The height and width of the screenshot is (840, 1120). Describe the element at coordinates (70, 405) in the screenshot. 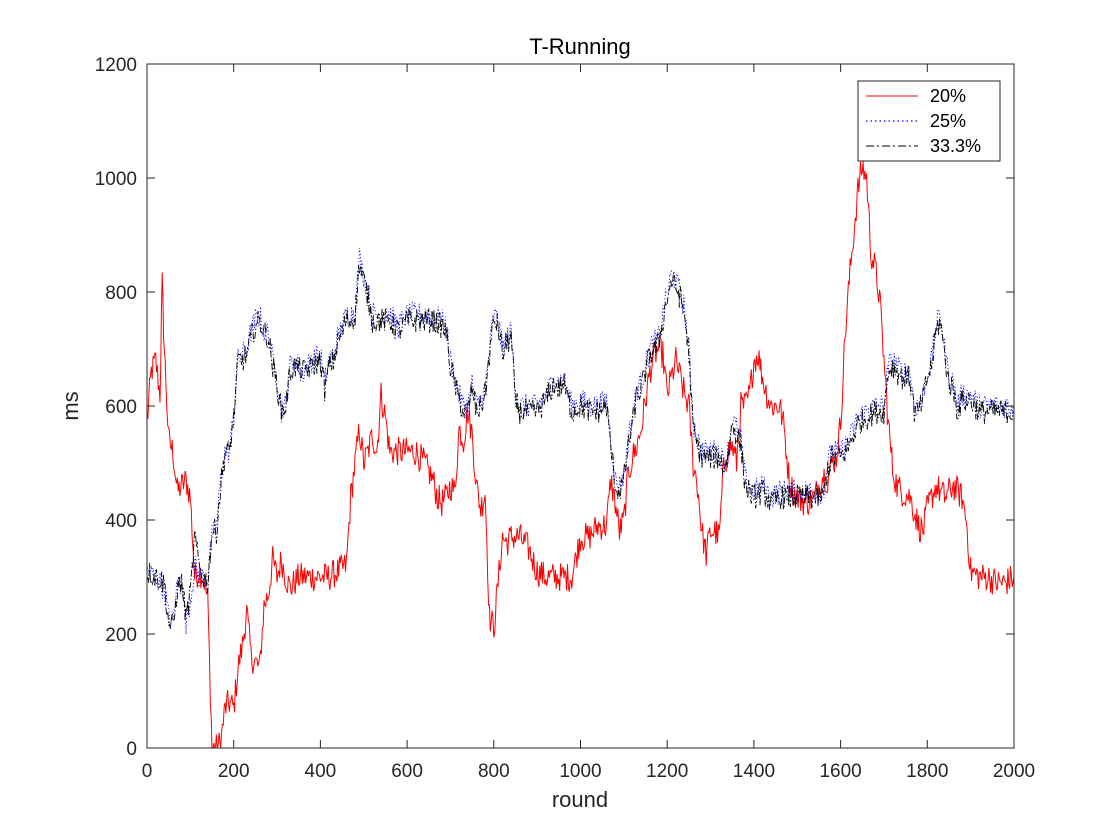

I see `y-axis-title: ms` at that location.